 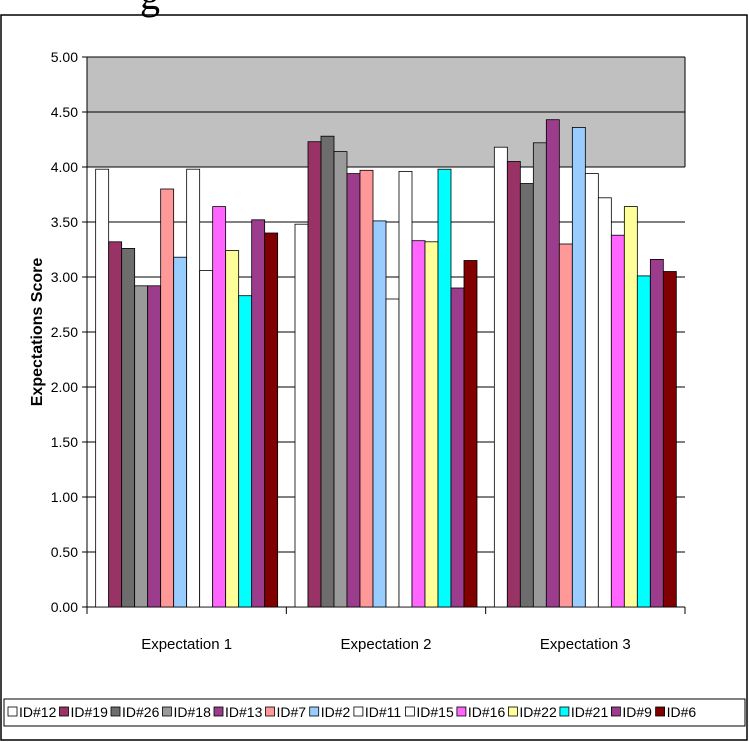 I want to click on partial-title: g, so click(x=150, y=9).